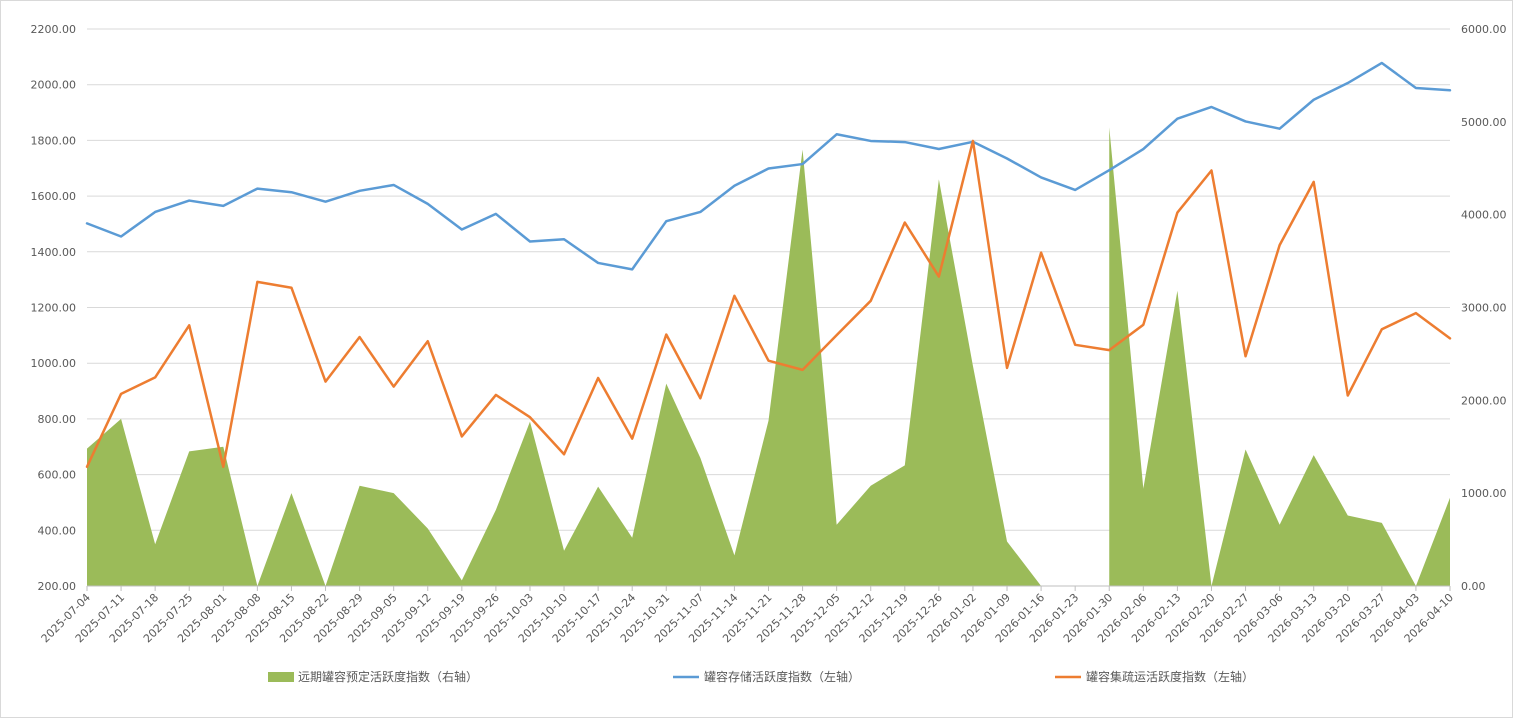  I want to click on legend-swatch-area, so click(281, 677).